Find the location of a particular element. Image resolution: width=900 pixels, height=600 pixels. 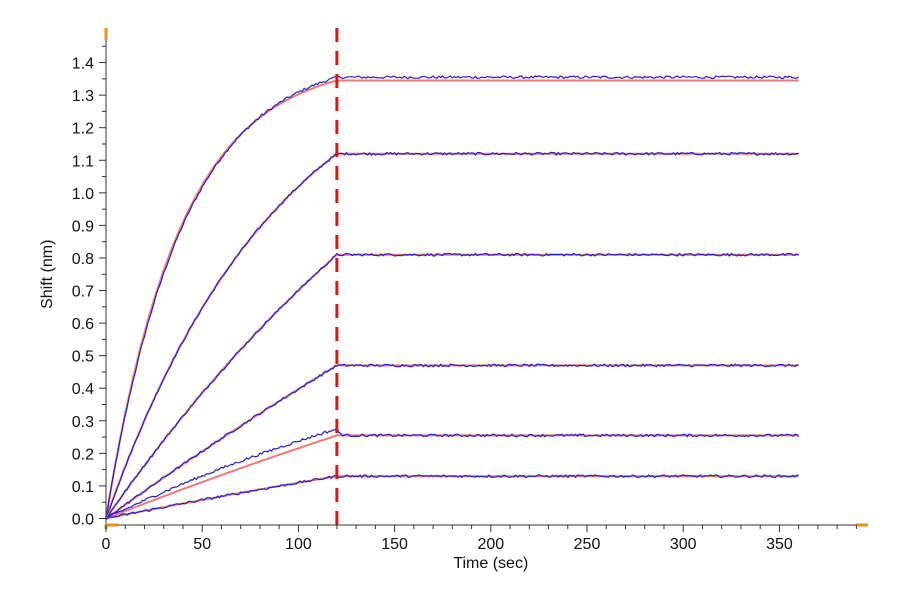

y-tick-label: 0.2 is located at coordinates (83, 454).